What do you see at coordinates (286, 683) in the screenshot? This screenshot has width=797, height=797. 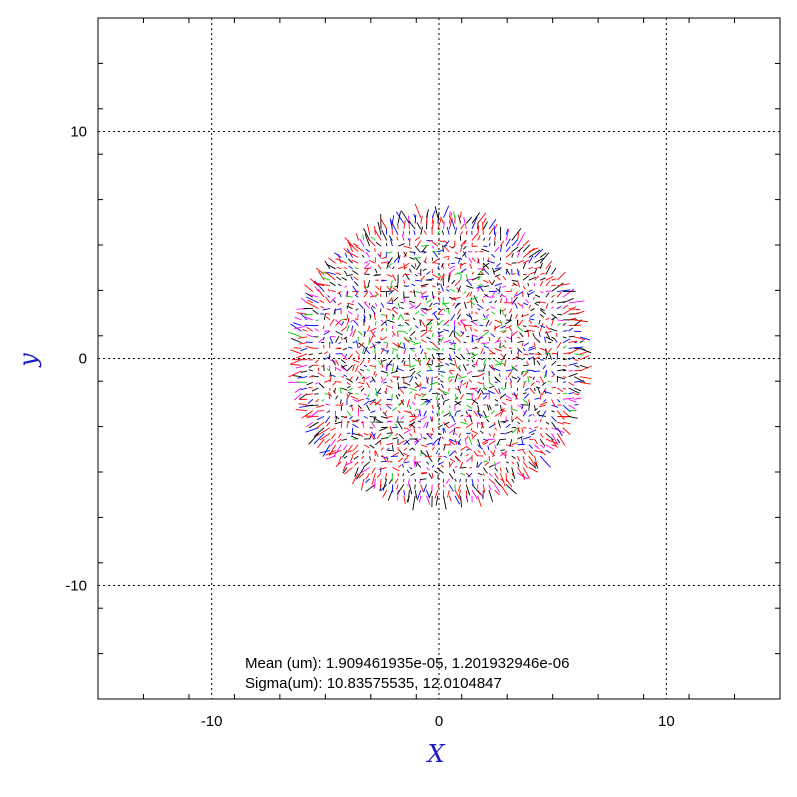 I see `sigma-label: Sigma(um):` at bounding box center [286, 683].